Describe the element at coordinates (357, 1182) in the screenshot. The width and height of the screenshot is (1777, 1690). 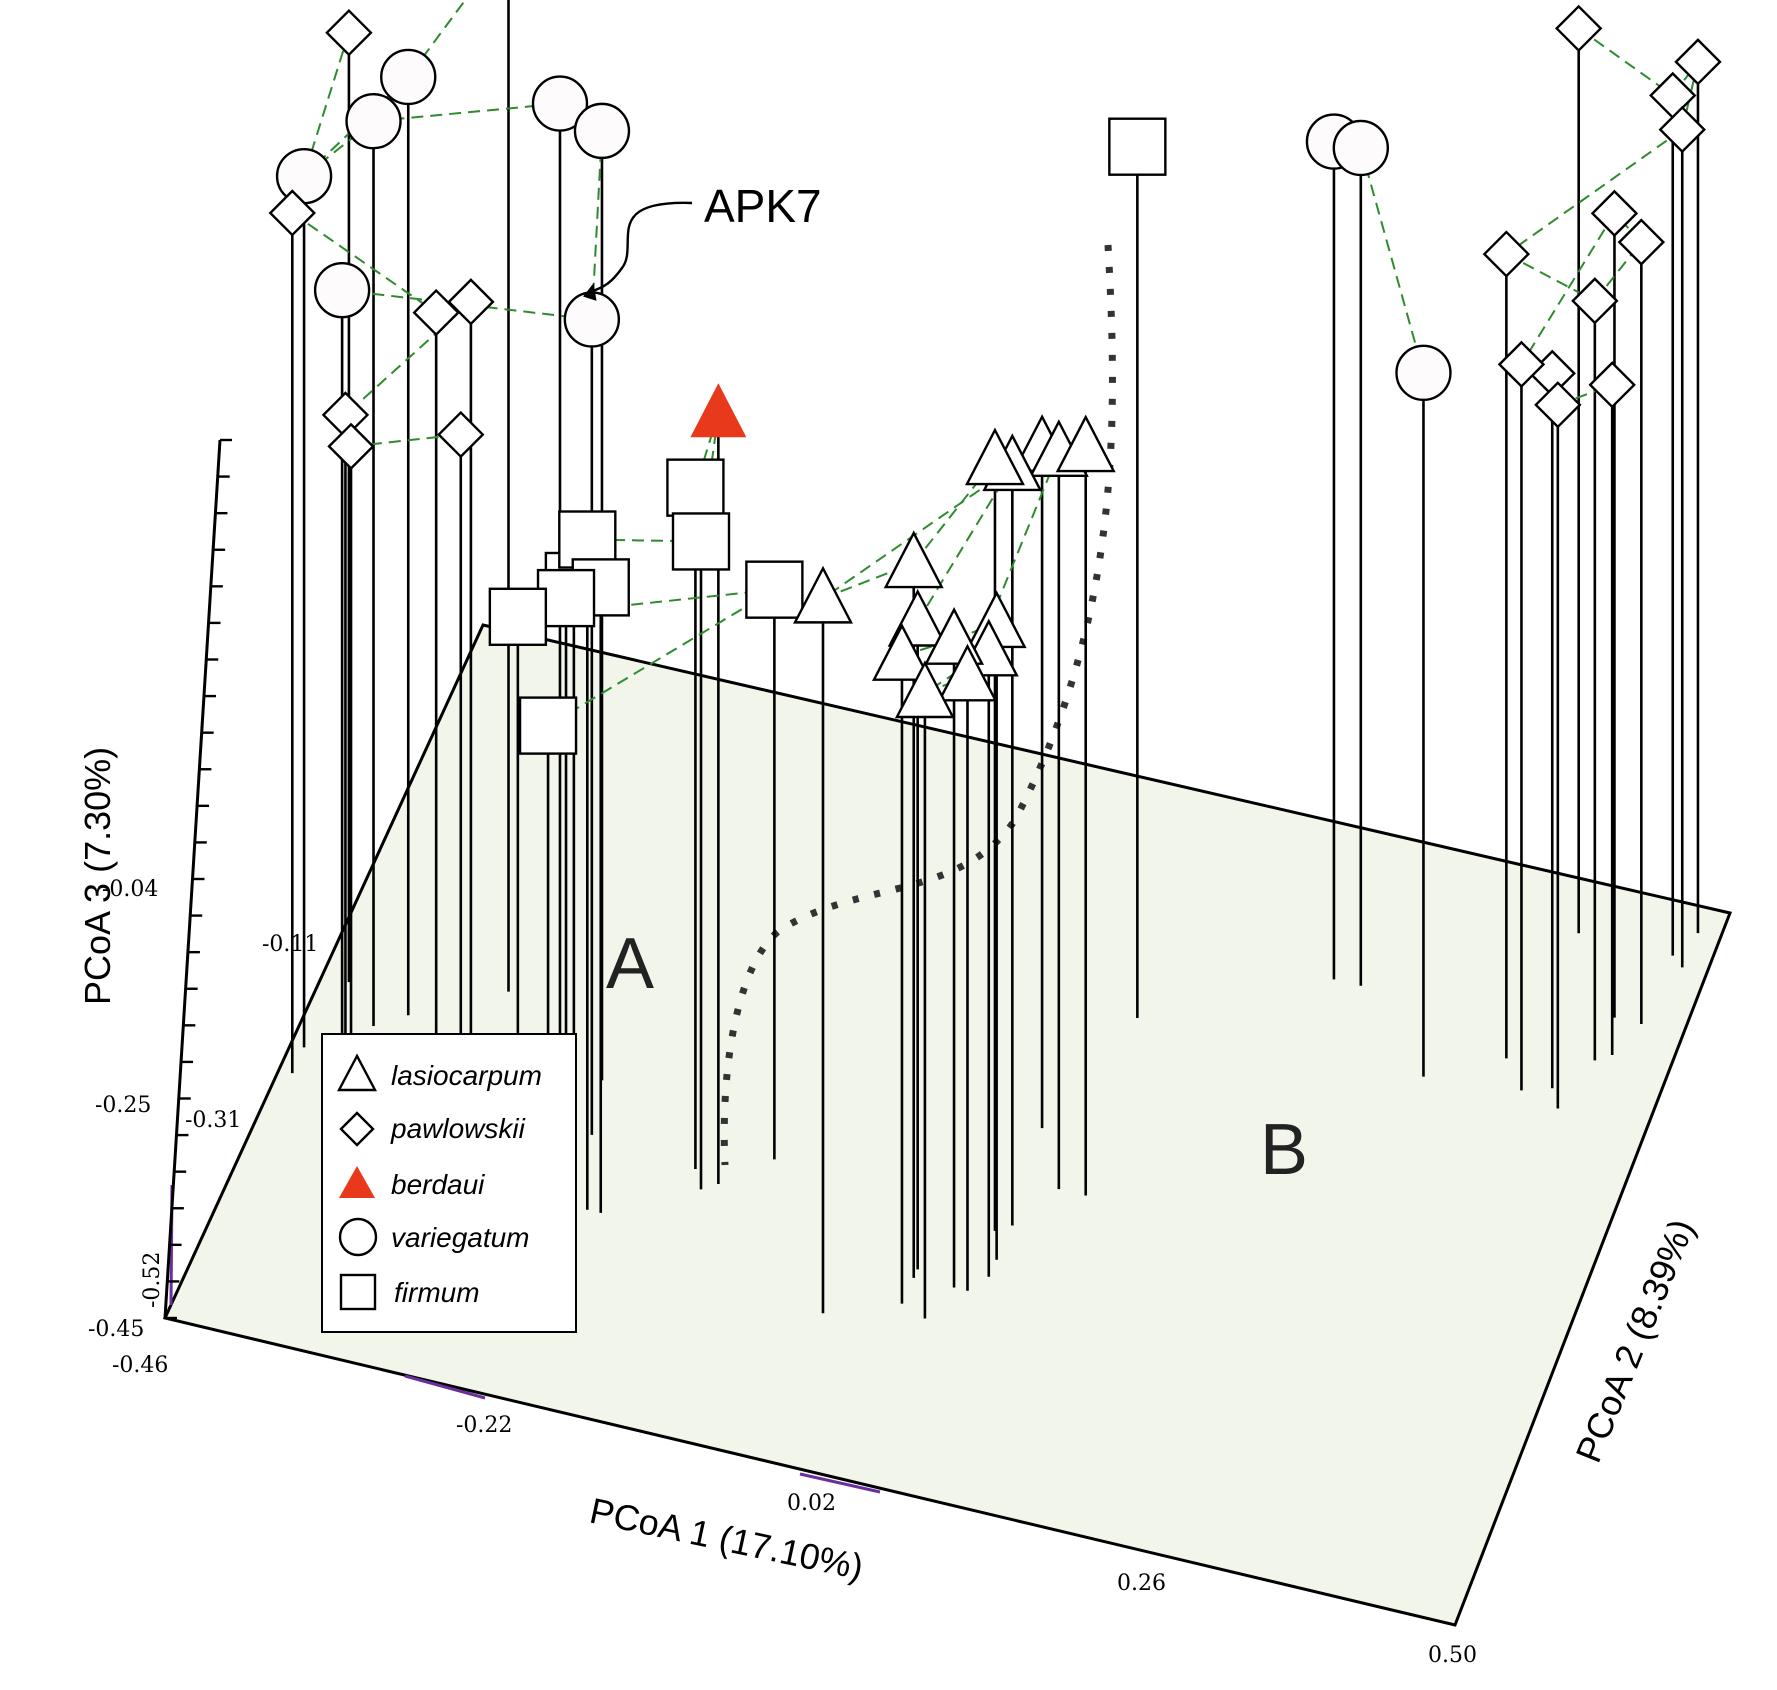
I see `legend-marker-berdaui` at that location.